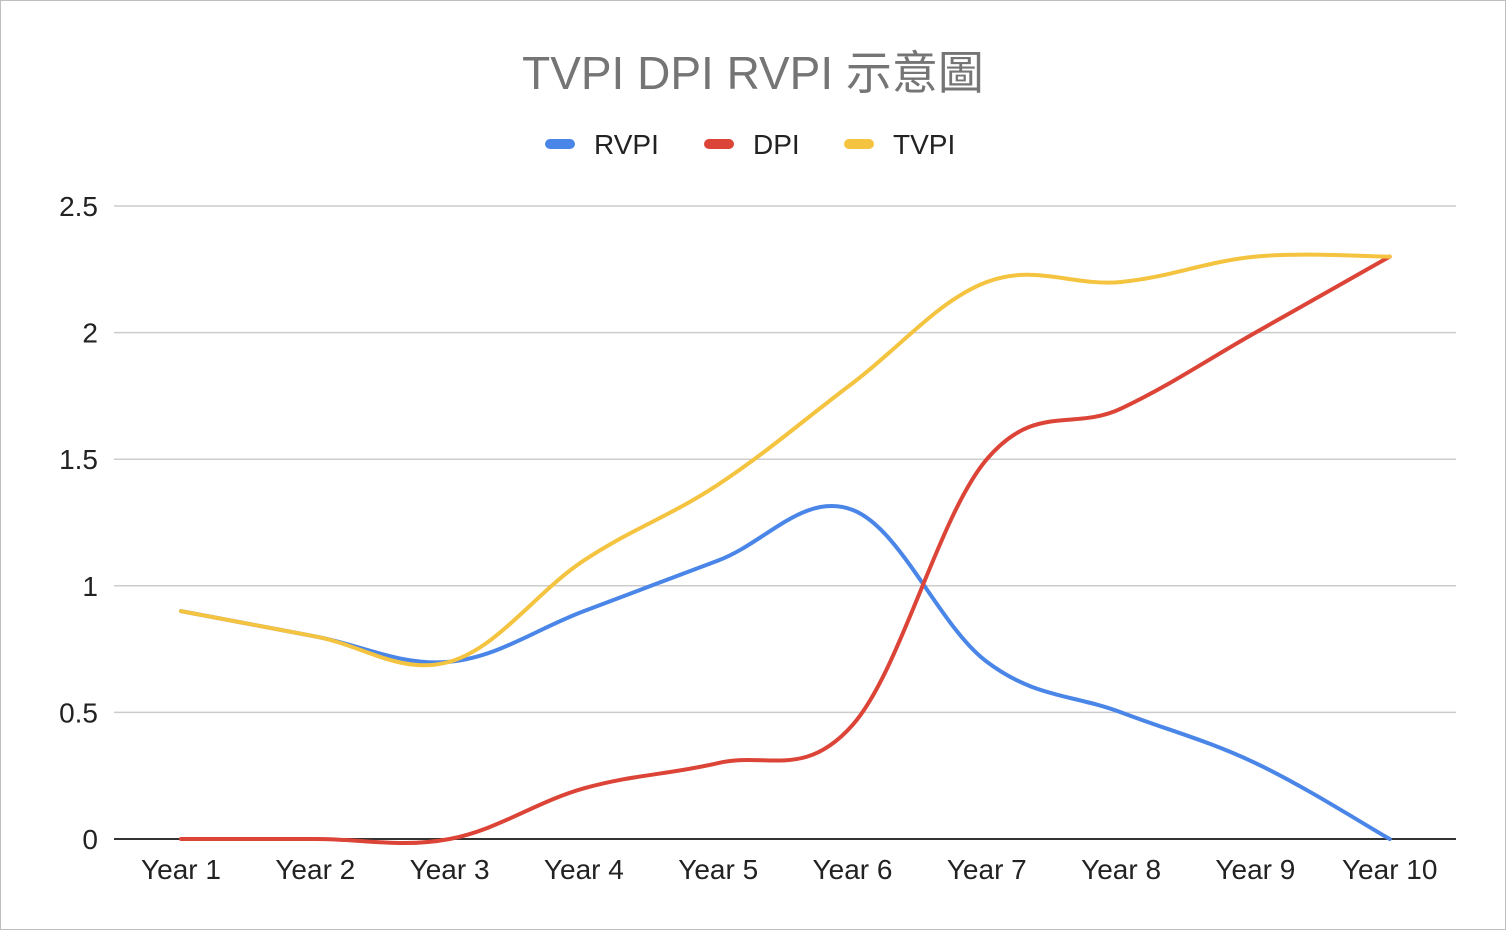 Image resolution: width=1506 pixels, height=930 pixels. I want to click on legend-label-tvpi: TVPI, so click(924, 144).